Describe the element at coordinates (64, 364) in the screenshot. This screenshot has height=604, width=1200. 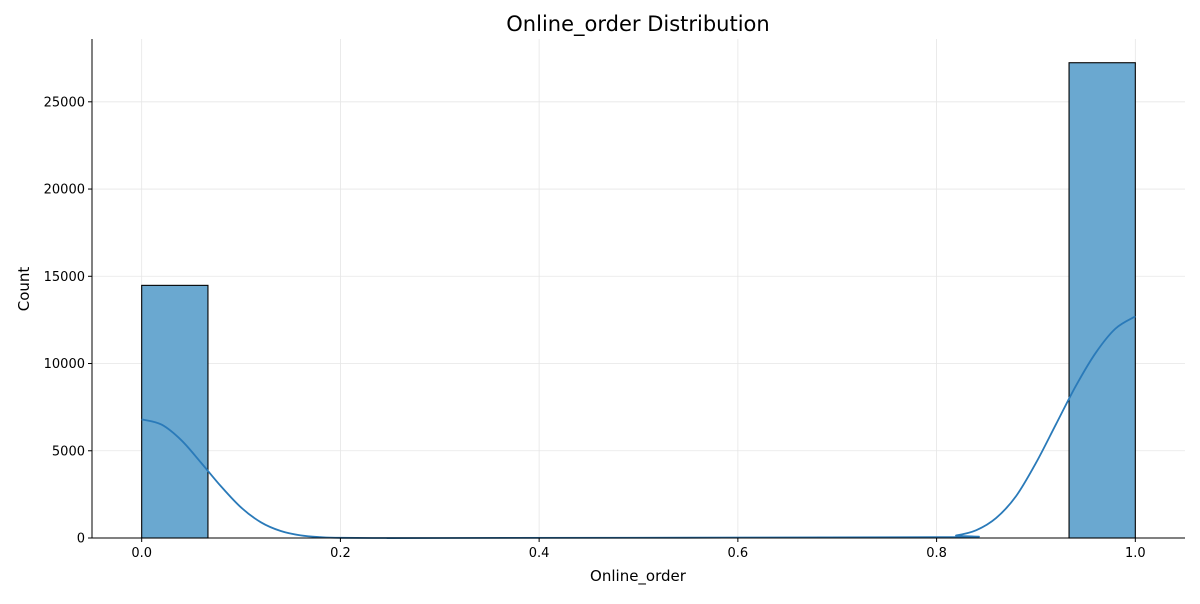
I see `y-tick-label: 10000` at that location.